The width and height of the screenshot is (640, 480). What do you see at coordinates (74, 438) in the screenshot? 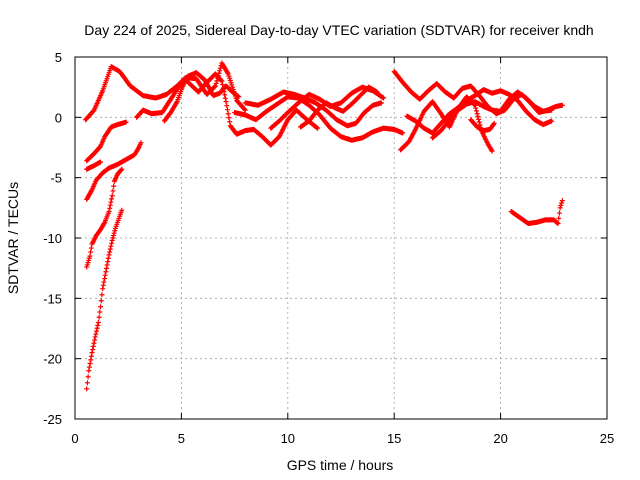
I see `x-tick-label: 0` at bounding box center [74, 438].